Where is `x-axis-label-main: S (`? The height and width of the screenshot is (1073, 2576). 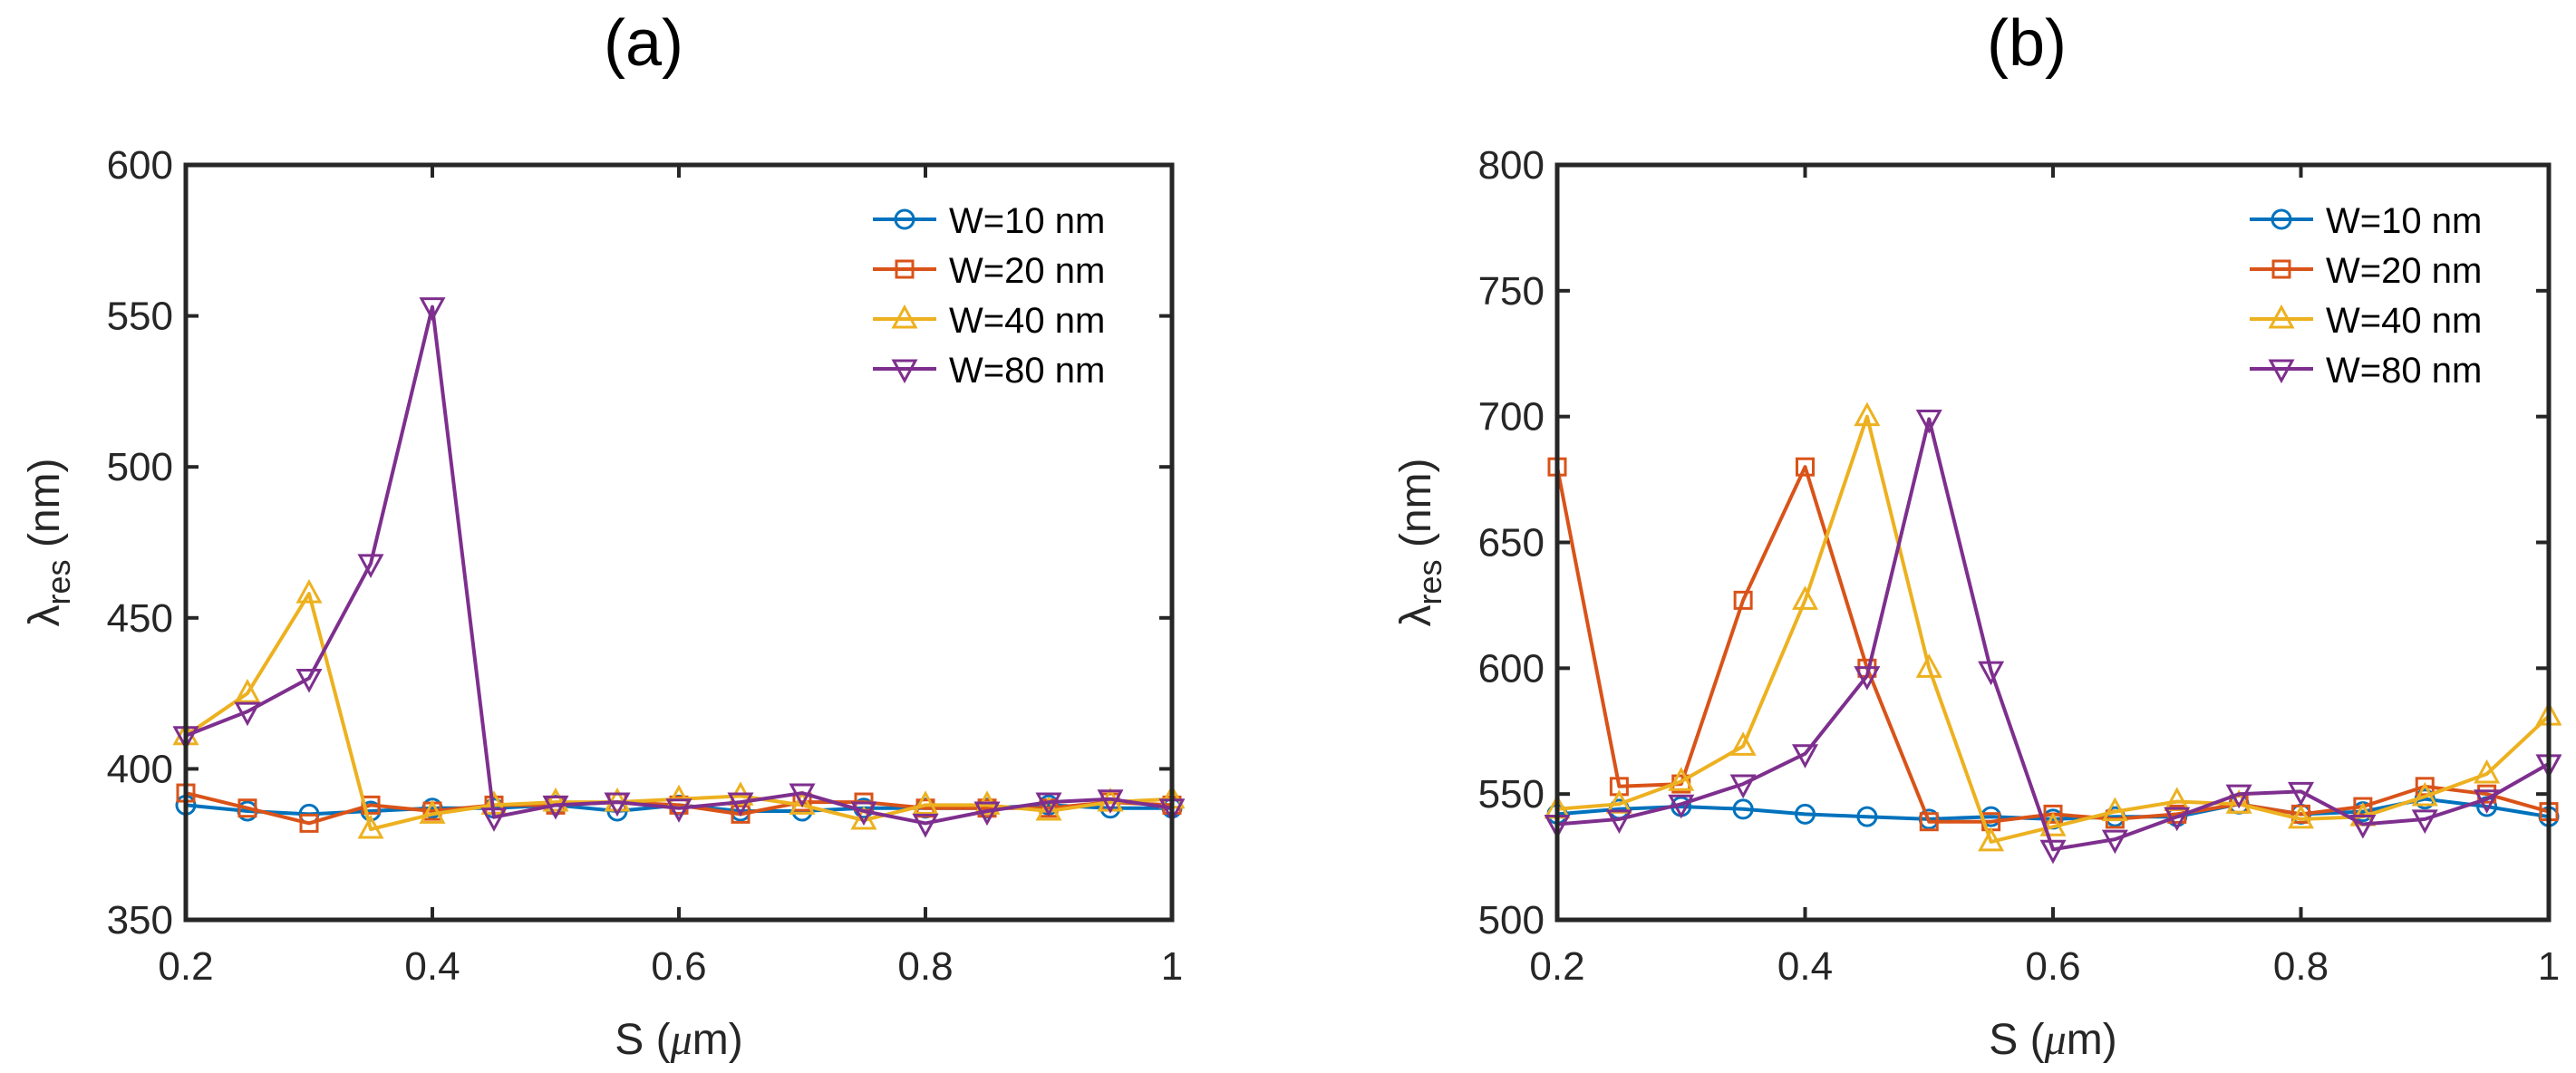 x-axis-label-main: S ( is located at coordinates (2016, 1040).